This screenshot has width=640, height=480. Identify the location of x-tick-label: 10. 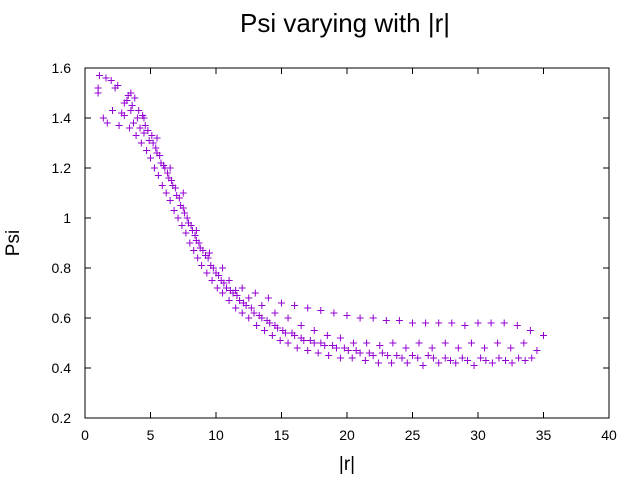
(216, 435).